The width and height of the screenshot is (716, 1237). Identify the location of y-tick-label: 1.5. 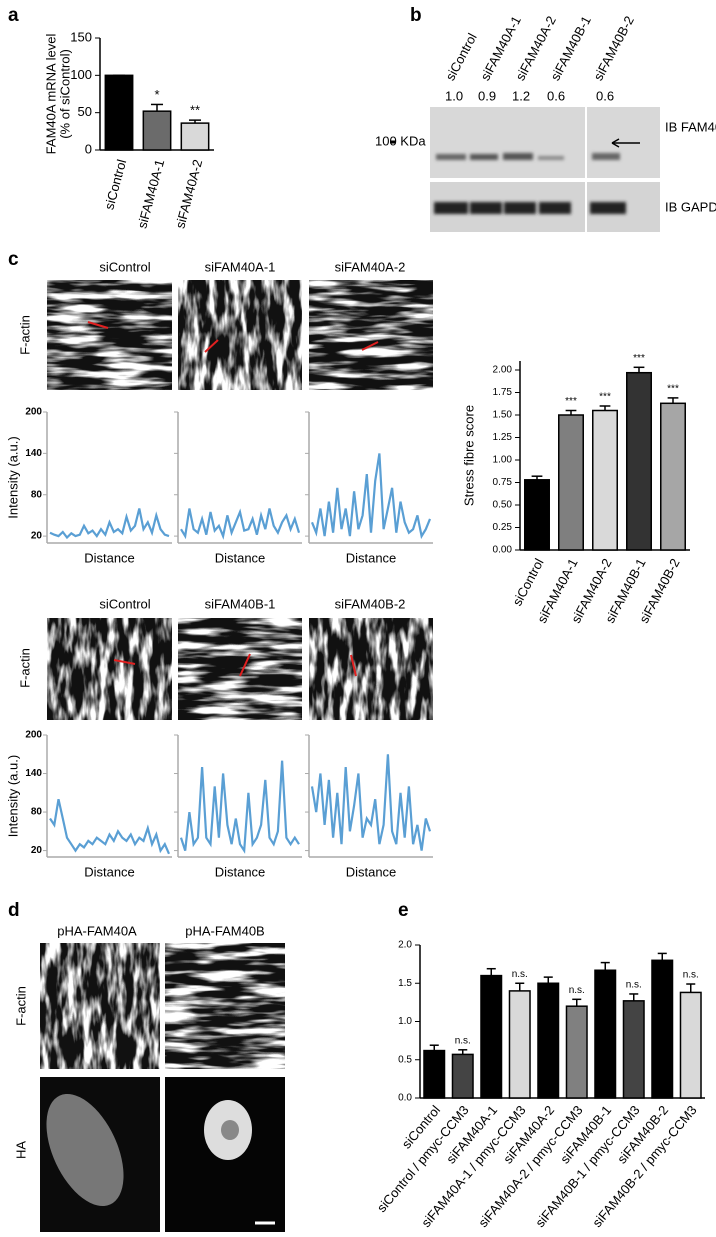
(405, 983).